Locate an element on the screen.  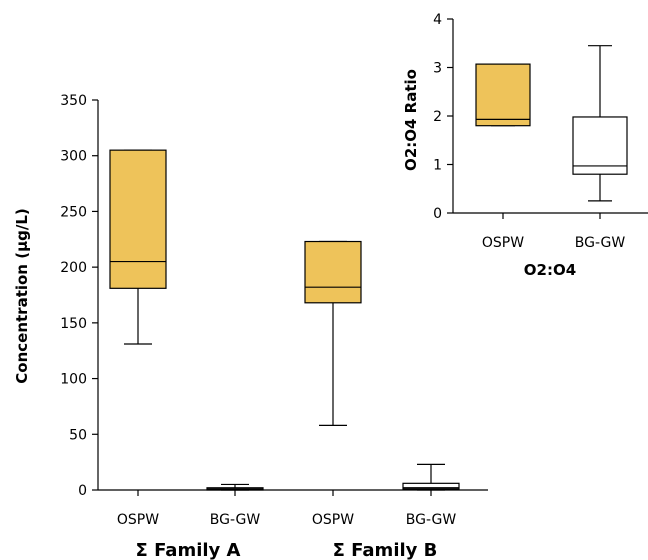
inset-y-tick-label: 4 is located at coordinates (437, 20).